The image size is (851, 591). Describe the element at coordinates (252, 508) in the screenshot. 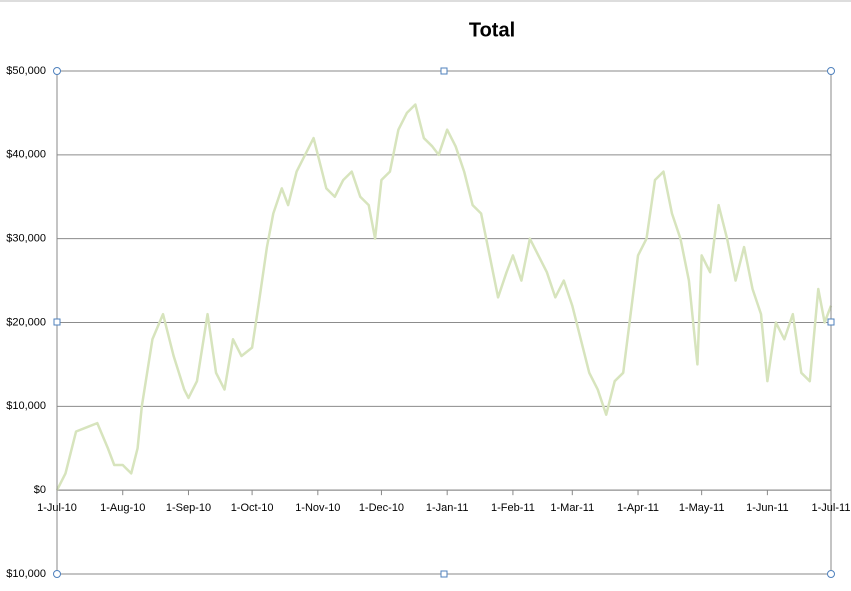

I see `x-tick-label: 1-Oct-10` at that location.